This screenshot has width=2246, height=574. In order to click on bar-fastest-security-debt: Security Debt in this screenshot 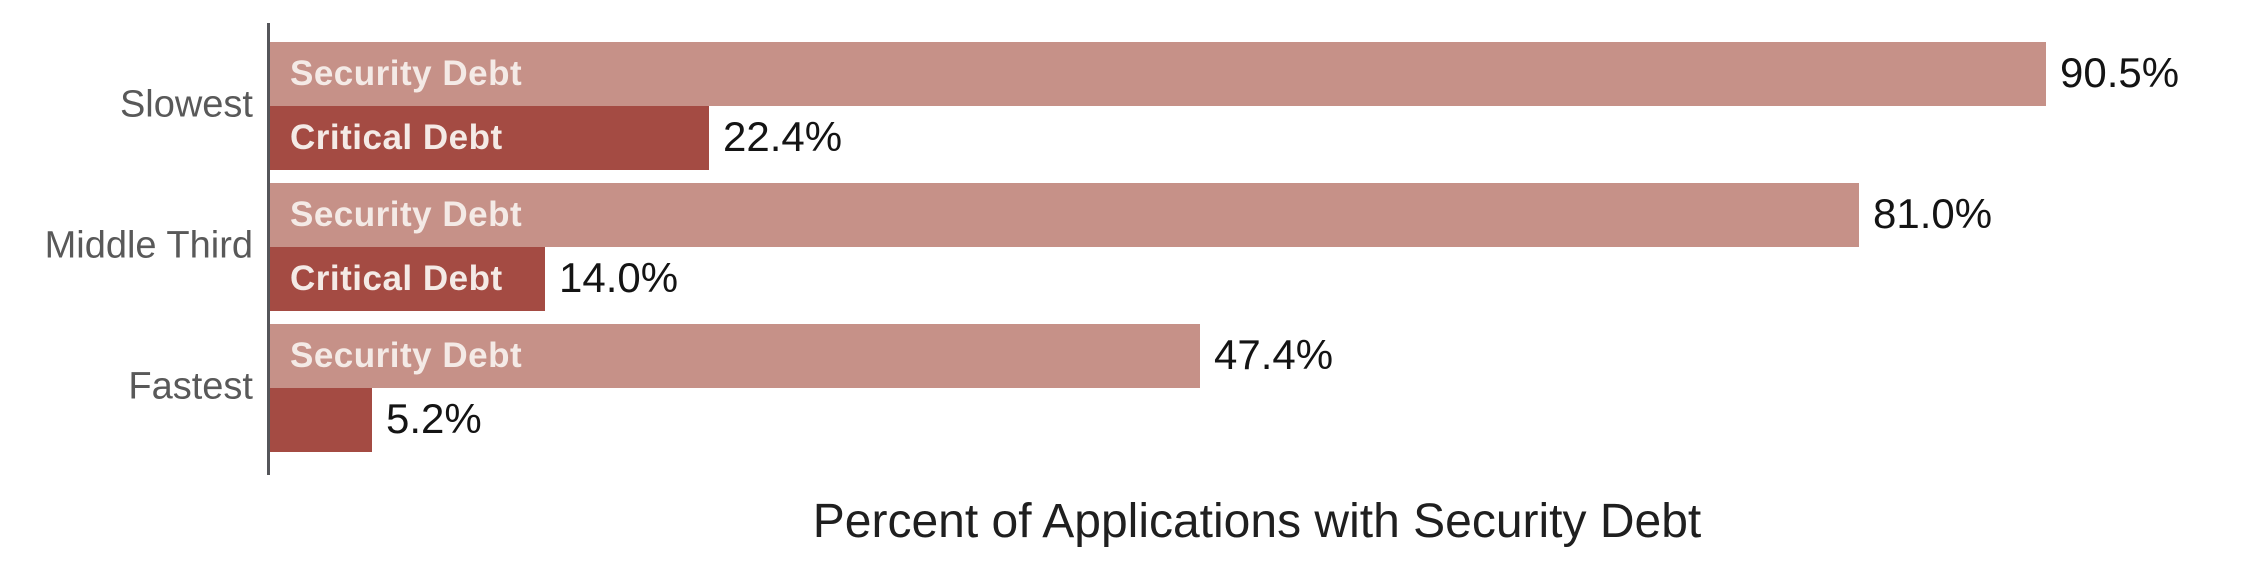, I will do `click(735, 356)`.